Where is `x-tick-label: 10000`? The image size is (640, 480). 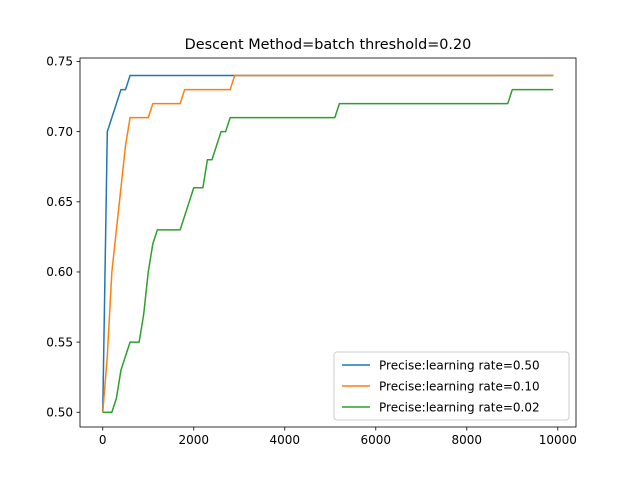 x-tick-label: 10000 is located at coordinates (558, 440).